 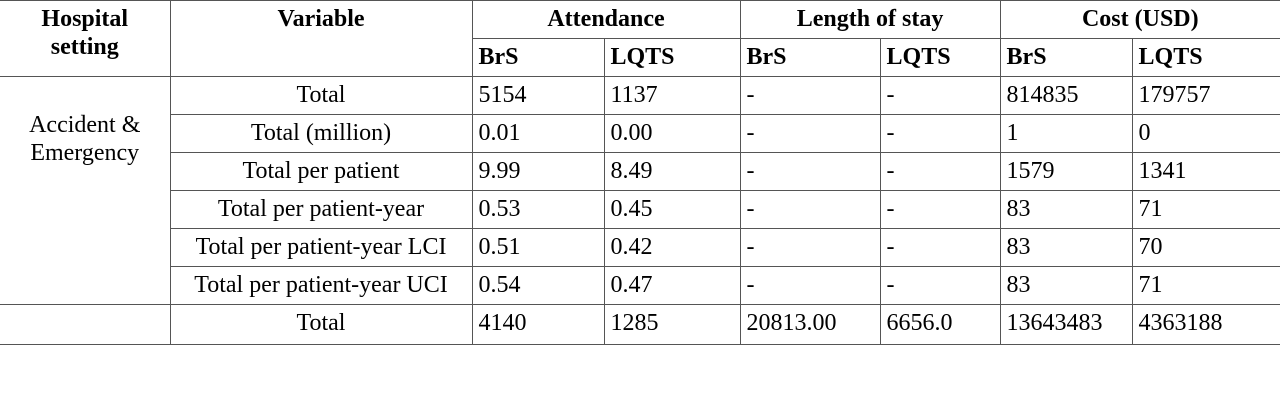 What do you see at coordinates (672, 133) in the screenshot?
I see `value-cell: 0.00` at bounding box center [672, 133].